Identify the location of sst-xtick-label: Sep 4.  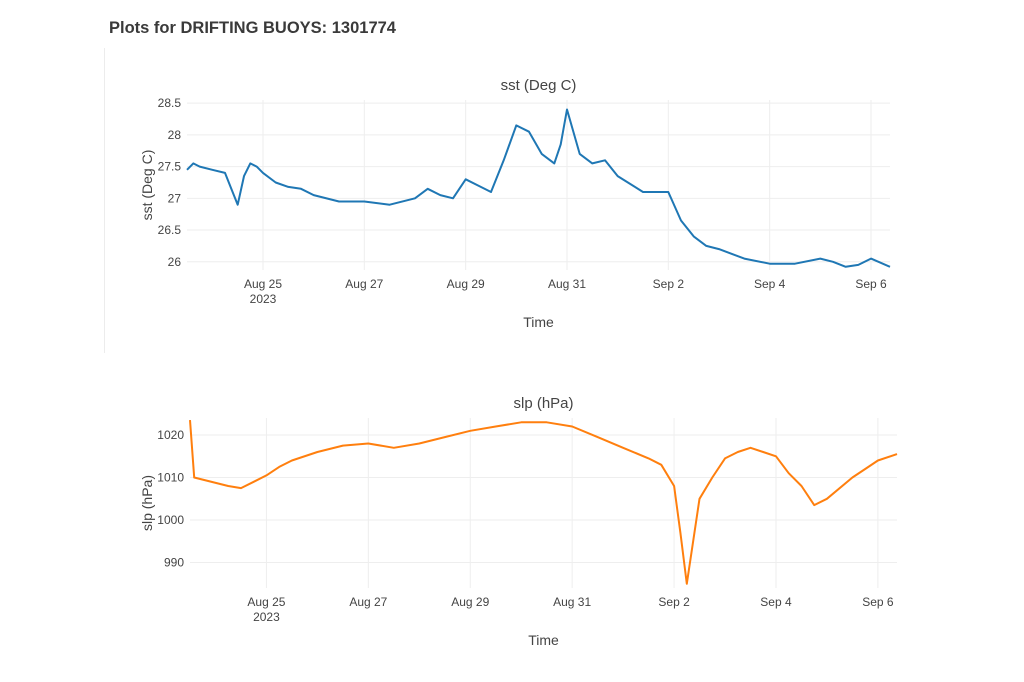
(770, 284).